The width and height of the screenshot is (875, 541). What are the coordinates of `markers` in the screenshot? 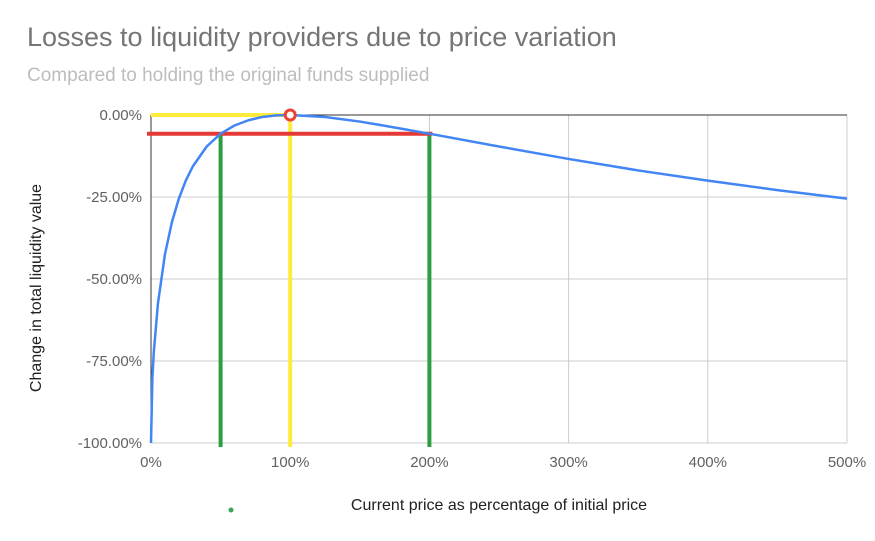 It's located at (290, 115).